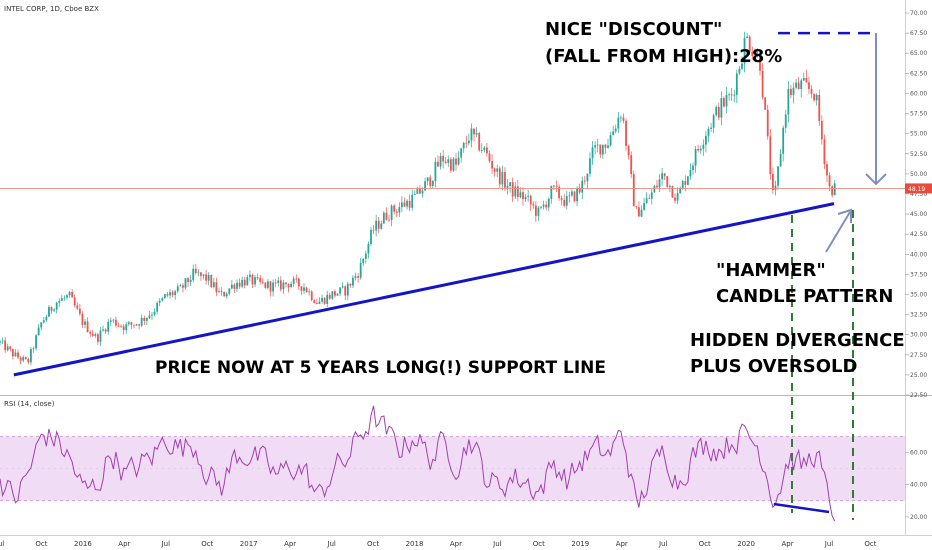  What do you see at coordinates (918, 355) in the screenshot?
I see `price-tick-label: 27.50` at bounding box center [918, 355].